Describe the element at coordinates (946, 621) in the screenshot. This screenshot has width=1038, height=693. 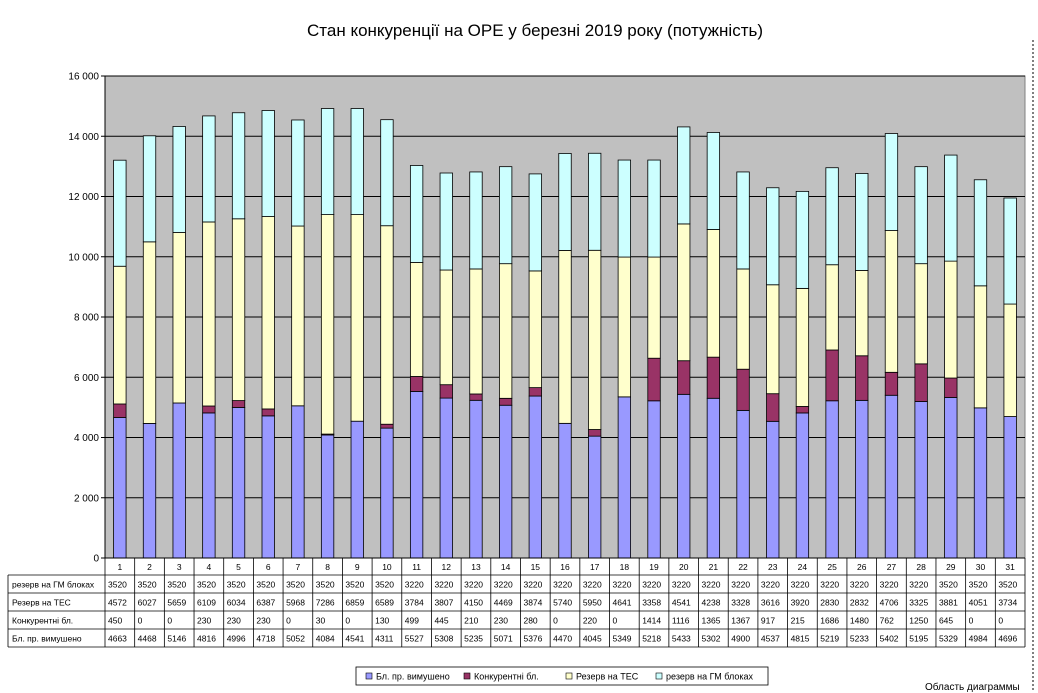
I see `data-label: 645` at that location.